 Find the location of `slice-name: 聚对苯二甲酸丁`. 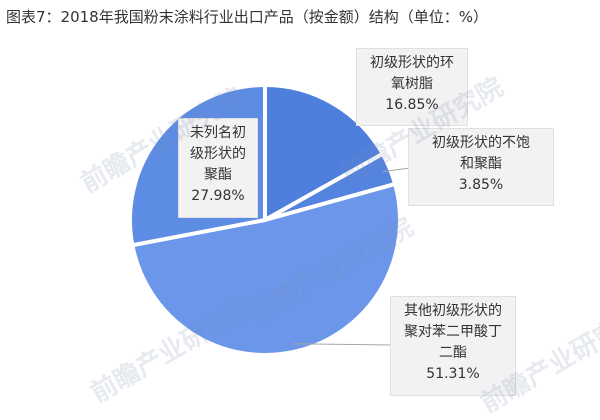

slice-name: 聚对苯二甲酸丁 is located at coordinates (453, 332).